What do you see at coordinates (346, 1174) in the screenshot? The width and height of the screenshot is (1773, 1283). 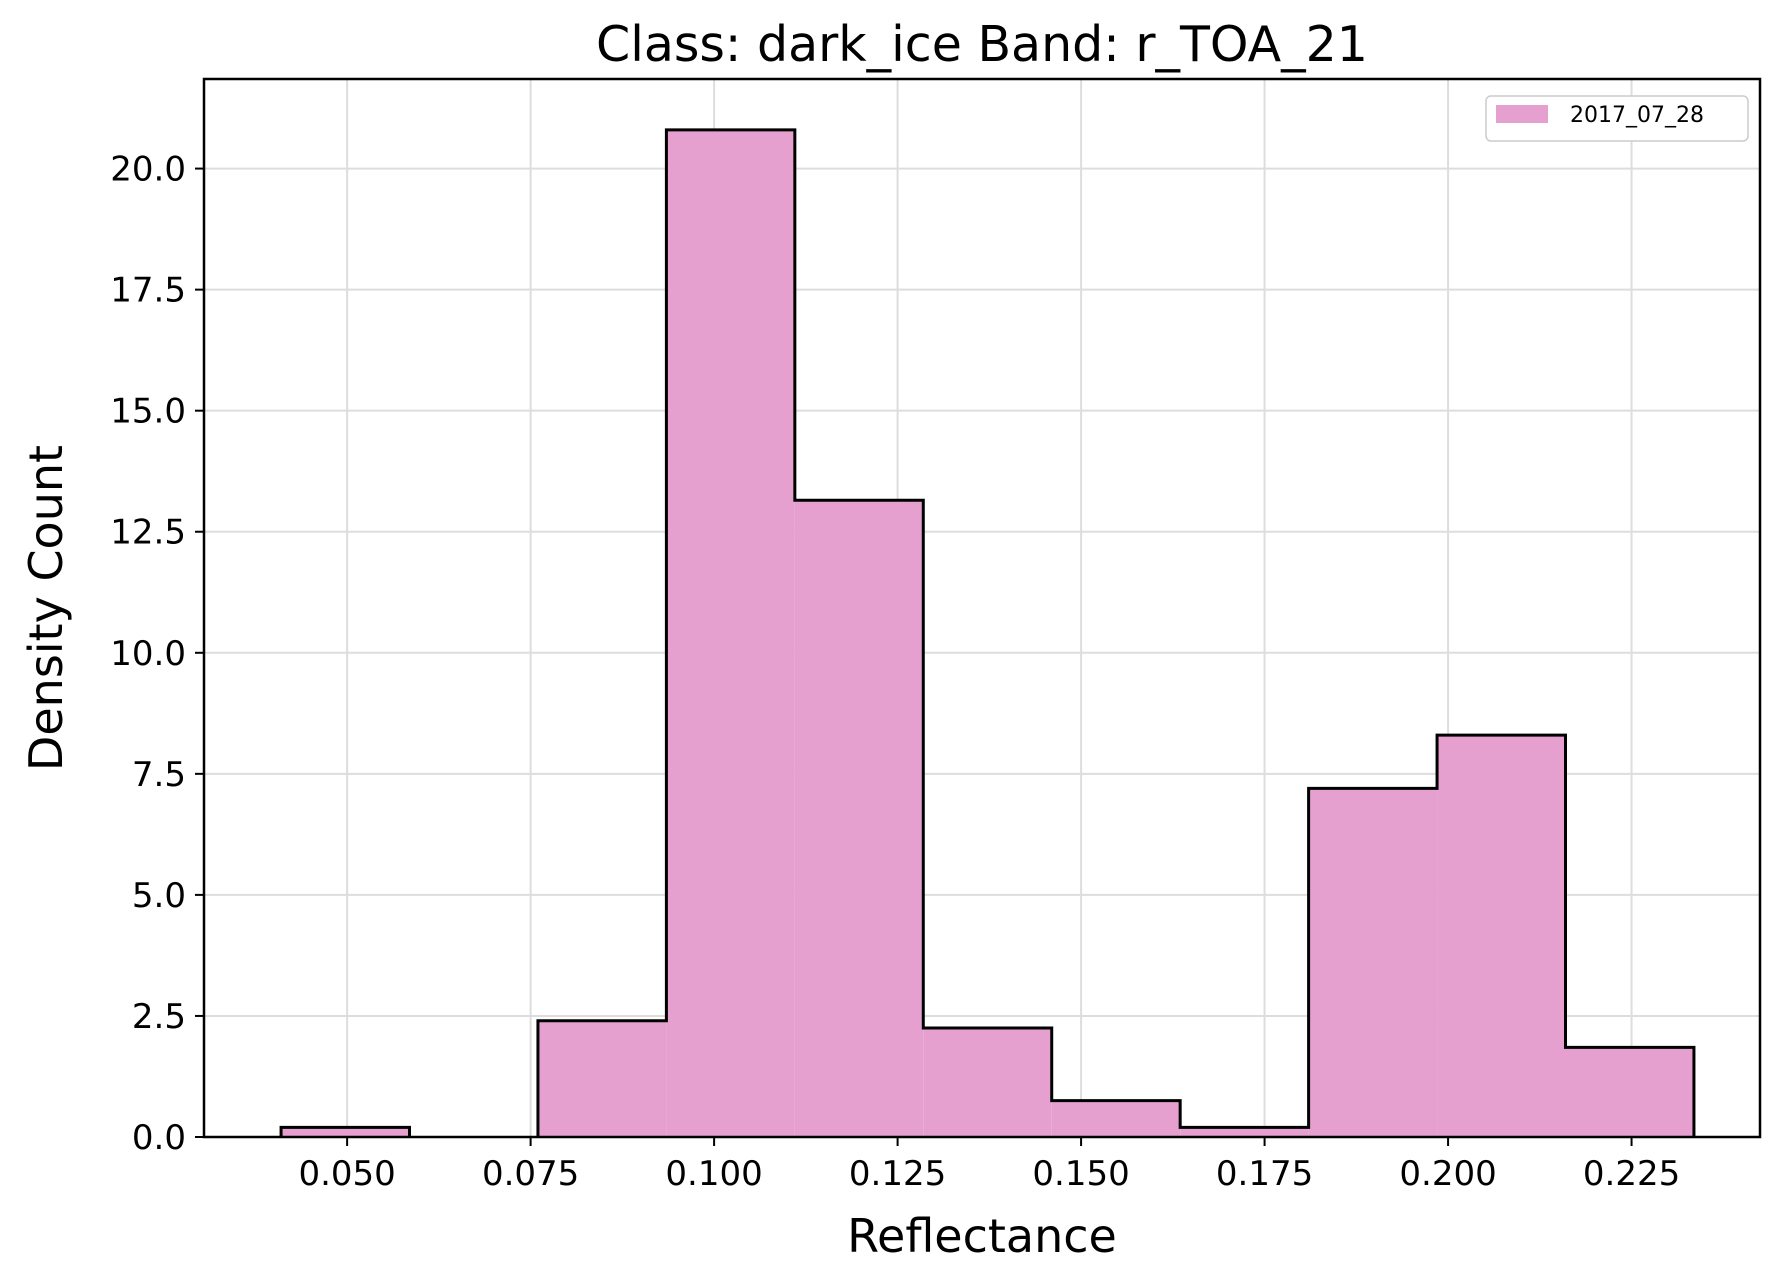 I see `x-tick-label: 0.050` at bounding box center [346, 1174].